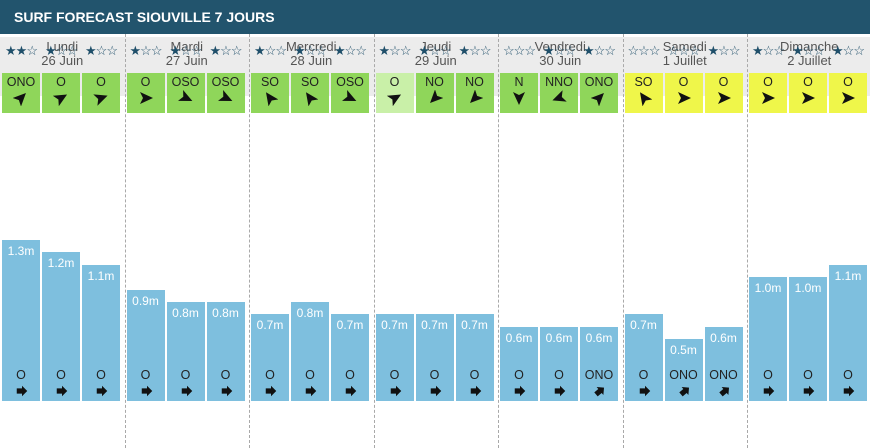  I want to click on day-date: 29 Juin, so click(435, 60).